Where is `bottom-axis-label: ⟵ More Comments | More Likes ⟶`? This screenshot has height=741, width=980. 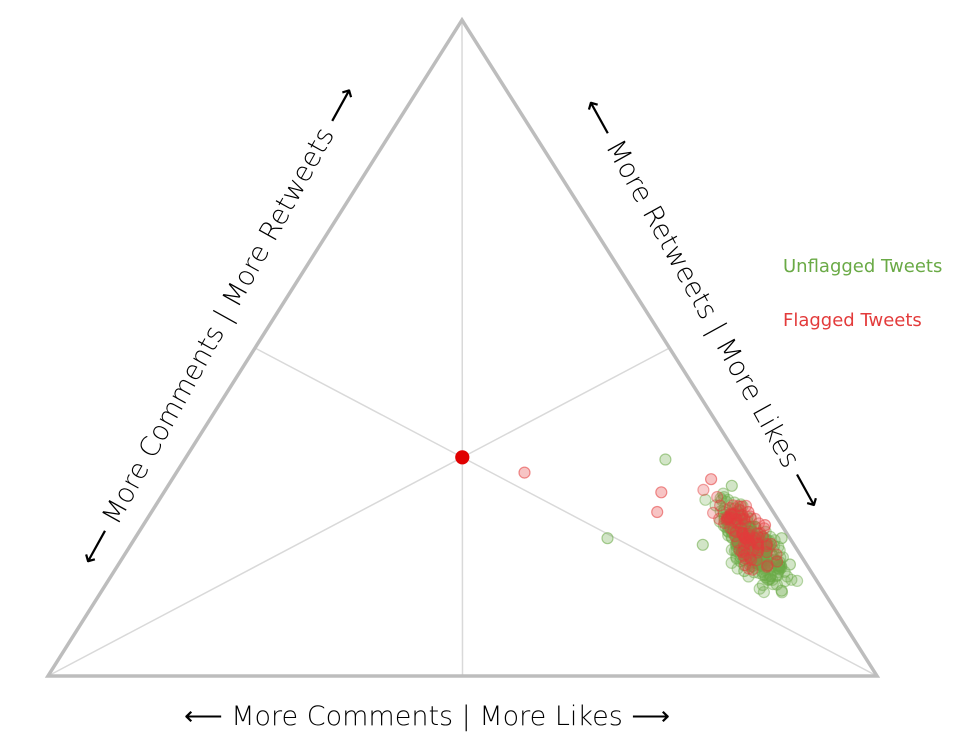
bottom-axis-label: ⟵ More Comments | More Likes ⟶ is located at coordinates (427, 716).